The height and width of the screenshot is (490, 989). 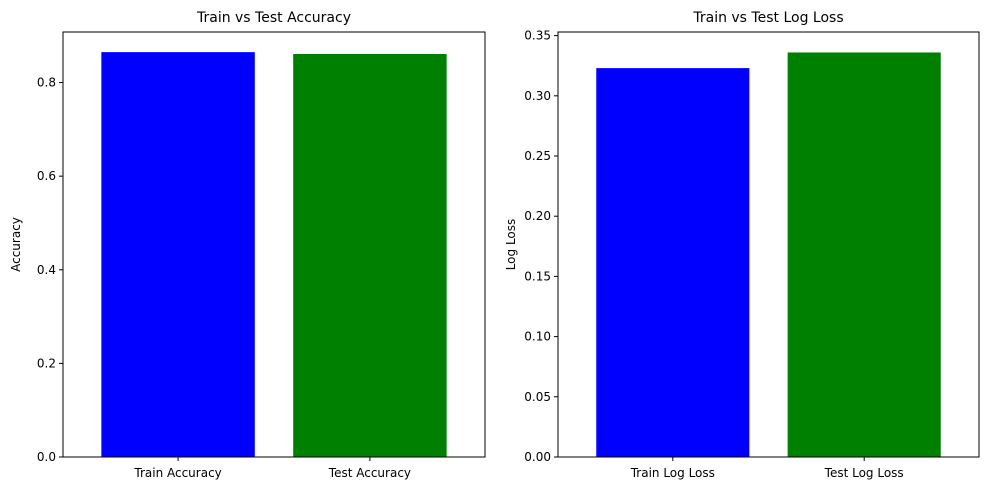 What do you see at coordinates (767, 18) in the screenshot?
I see `chart-title: Train vs Test Log Loss` at bounding box center [767, 18].